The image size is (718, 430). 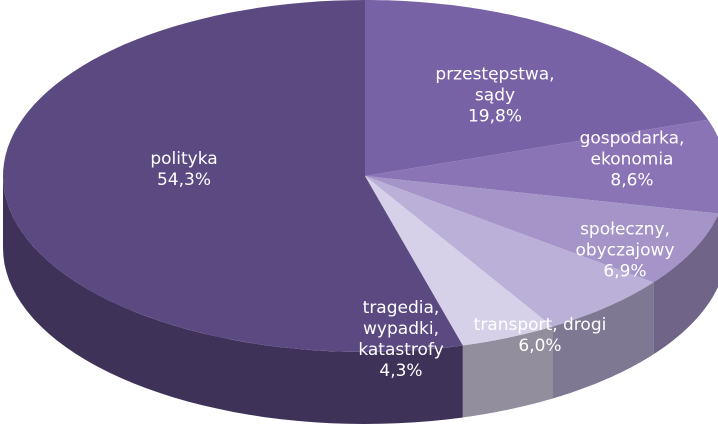 I want to click on category-label: przestępstwa, sądy, so click(x=495, y=85).